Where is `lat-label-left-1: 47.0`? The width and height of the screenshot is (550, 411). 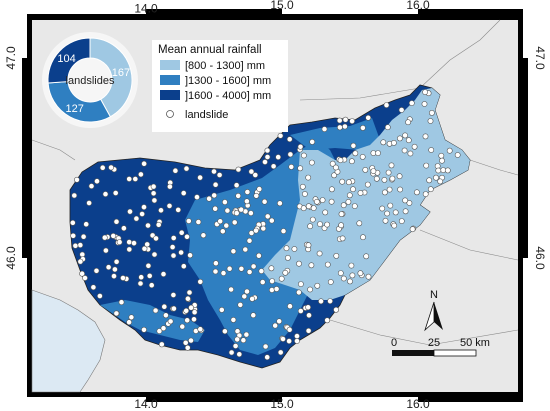
lat-label-left-1: 47.0 is located at coordinates (11, 58).